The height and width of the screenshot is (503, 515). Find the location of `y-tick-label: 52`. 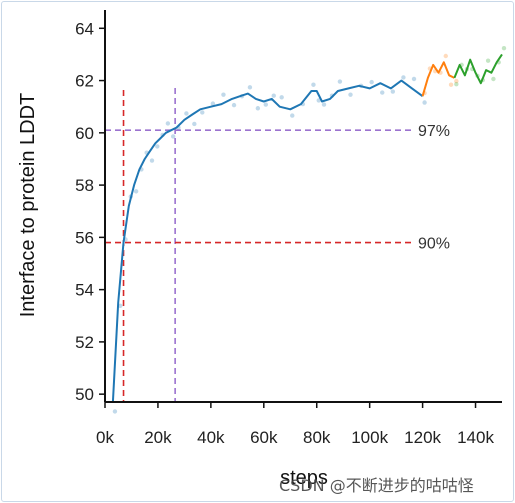

y-tick-label: 52 is located at coordinates (84, 342).